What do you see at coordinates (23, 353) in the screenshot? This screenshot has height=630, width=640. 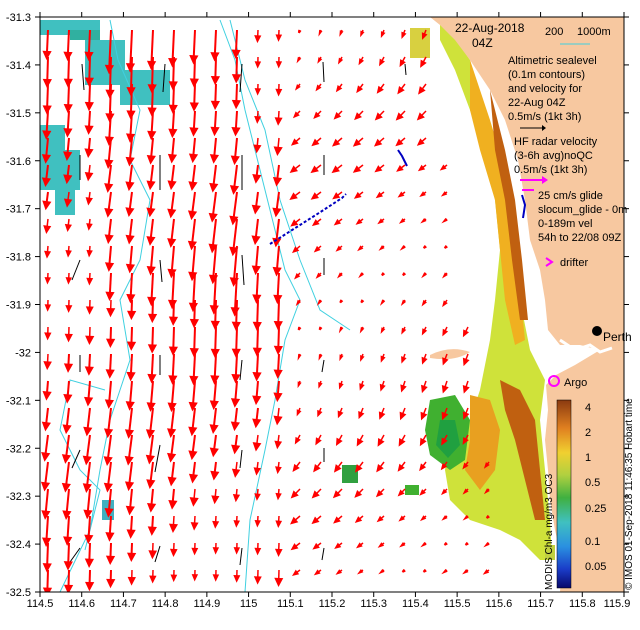 I see `y-tick-label: -32` at bounding box center [23, 353].